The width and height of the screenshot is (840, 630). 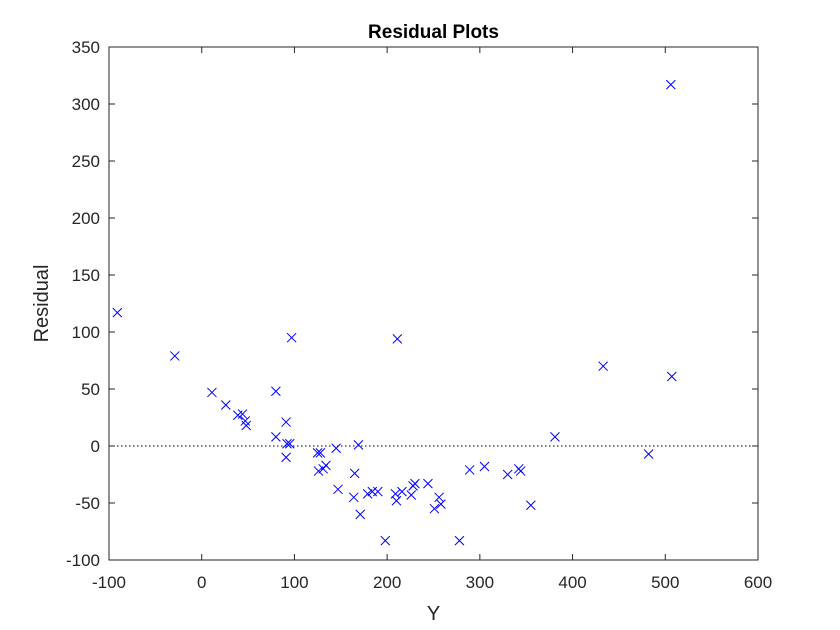 What do you see at coordinates (201, 582) in the screenshot?
I see `x-tick-label: 0` at bounding box center [201, 582].